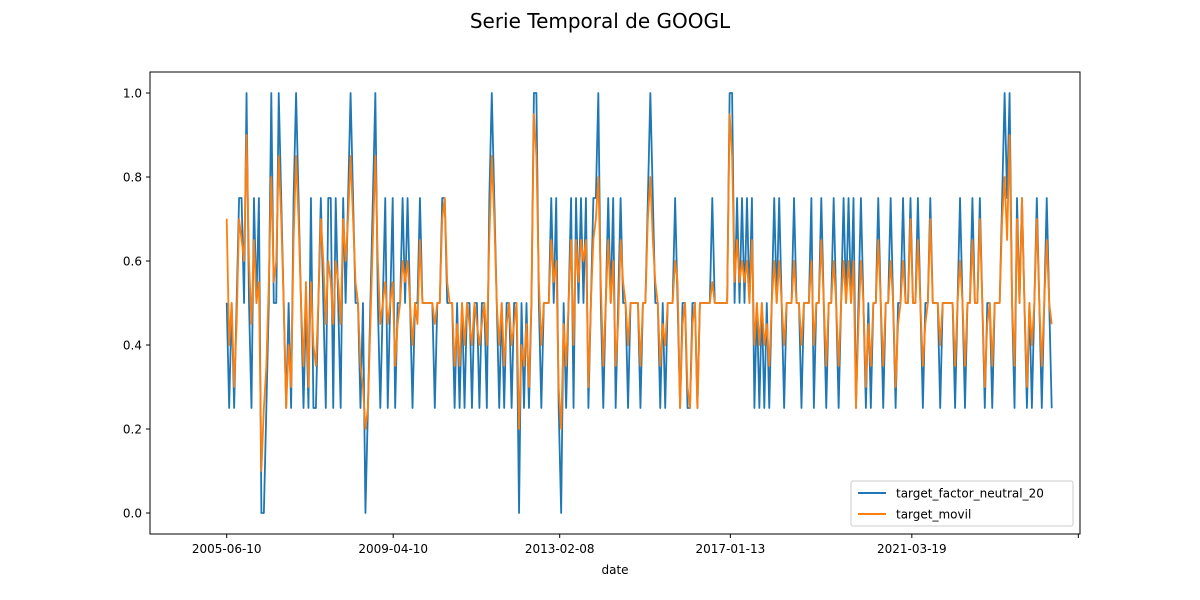 The height and width of the screenshot is (600, 1200). I want to click on legend-label-target-movil: target_movil, so click(933, 515).